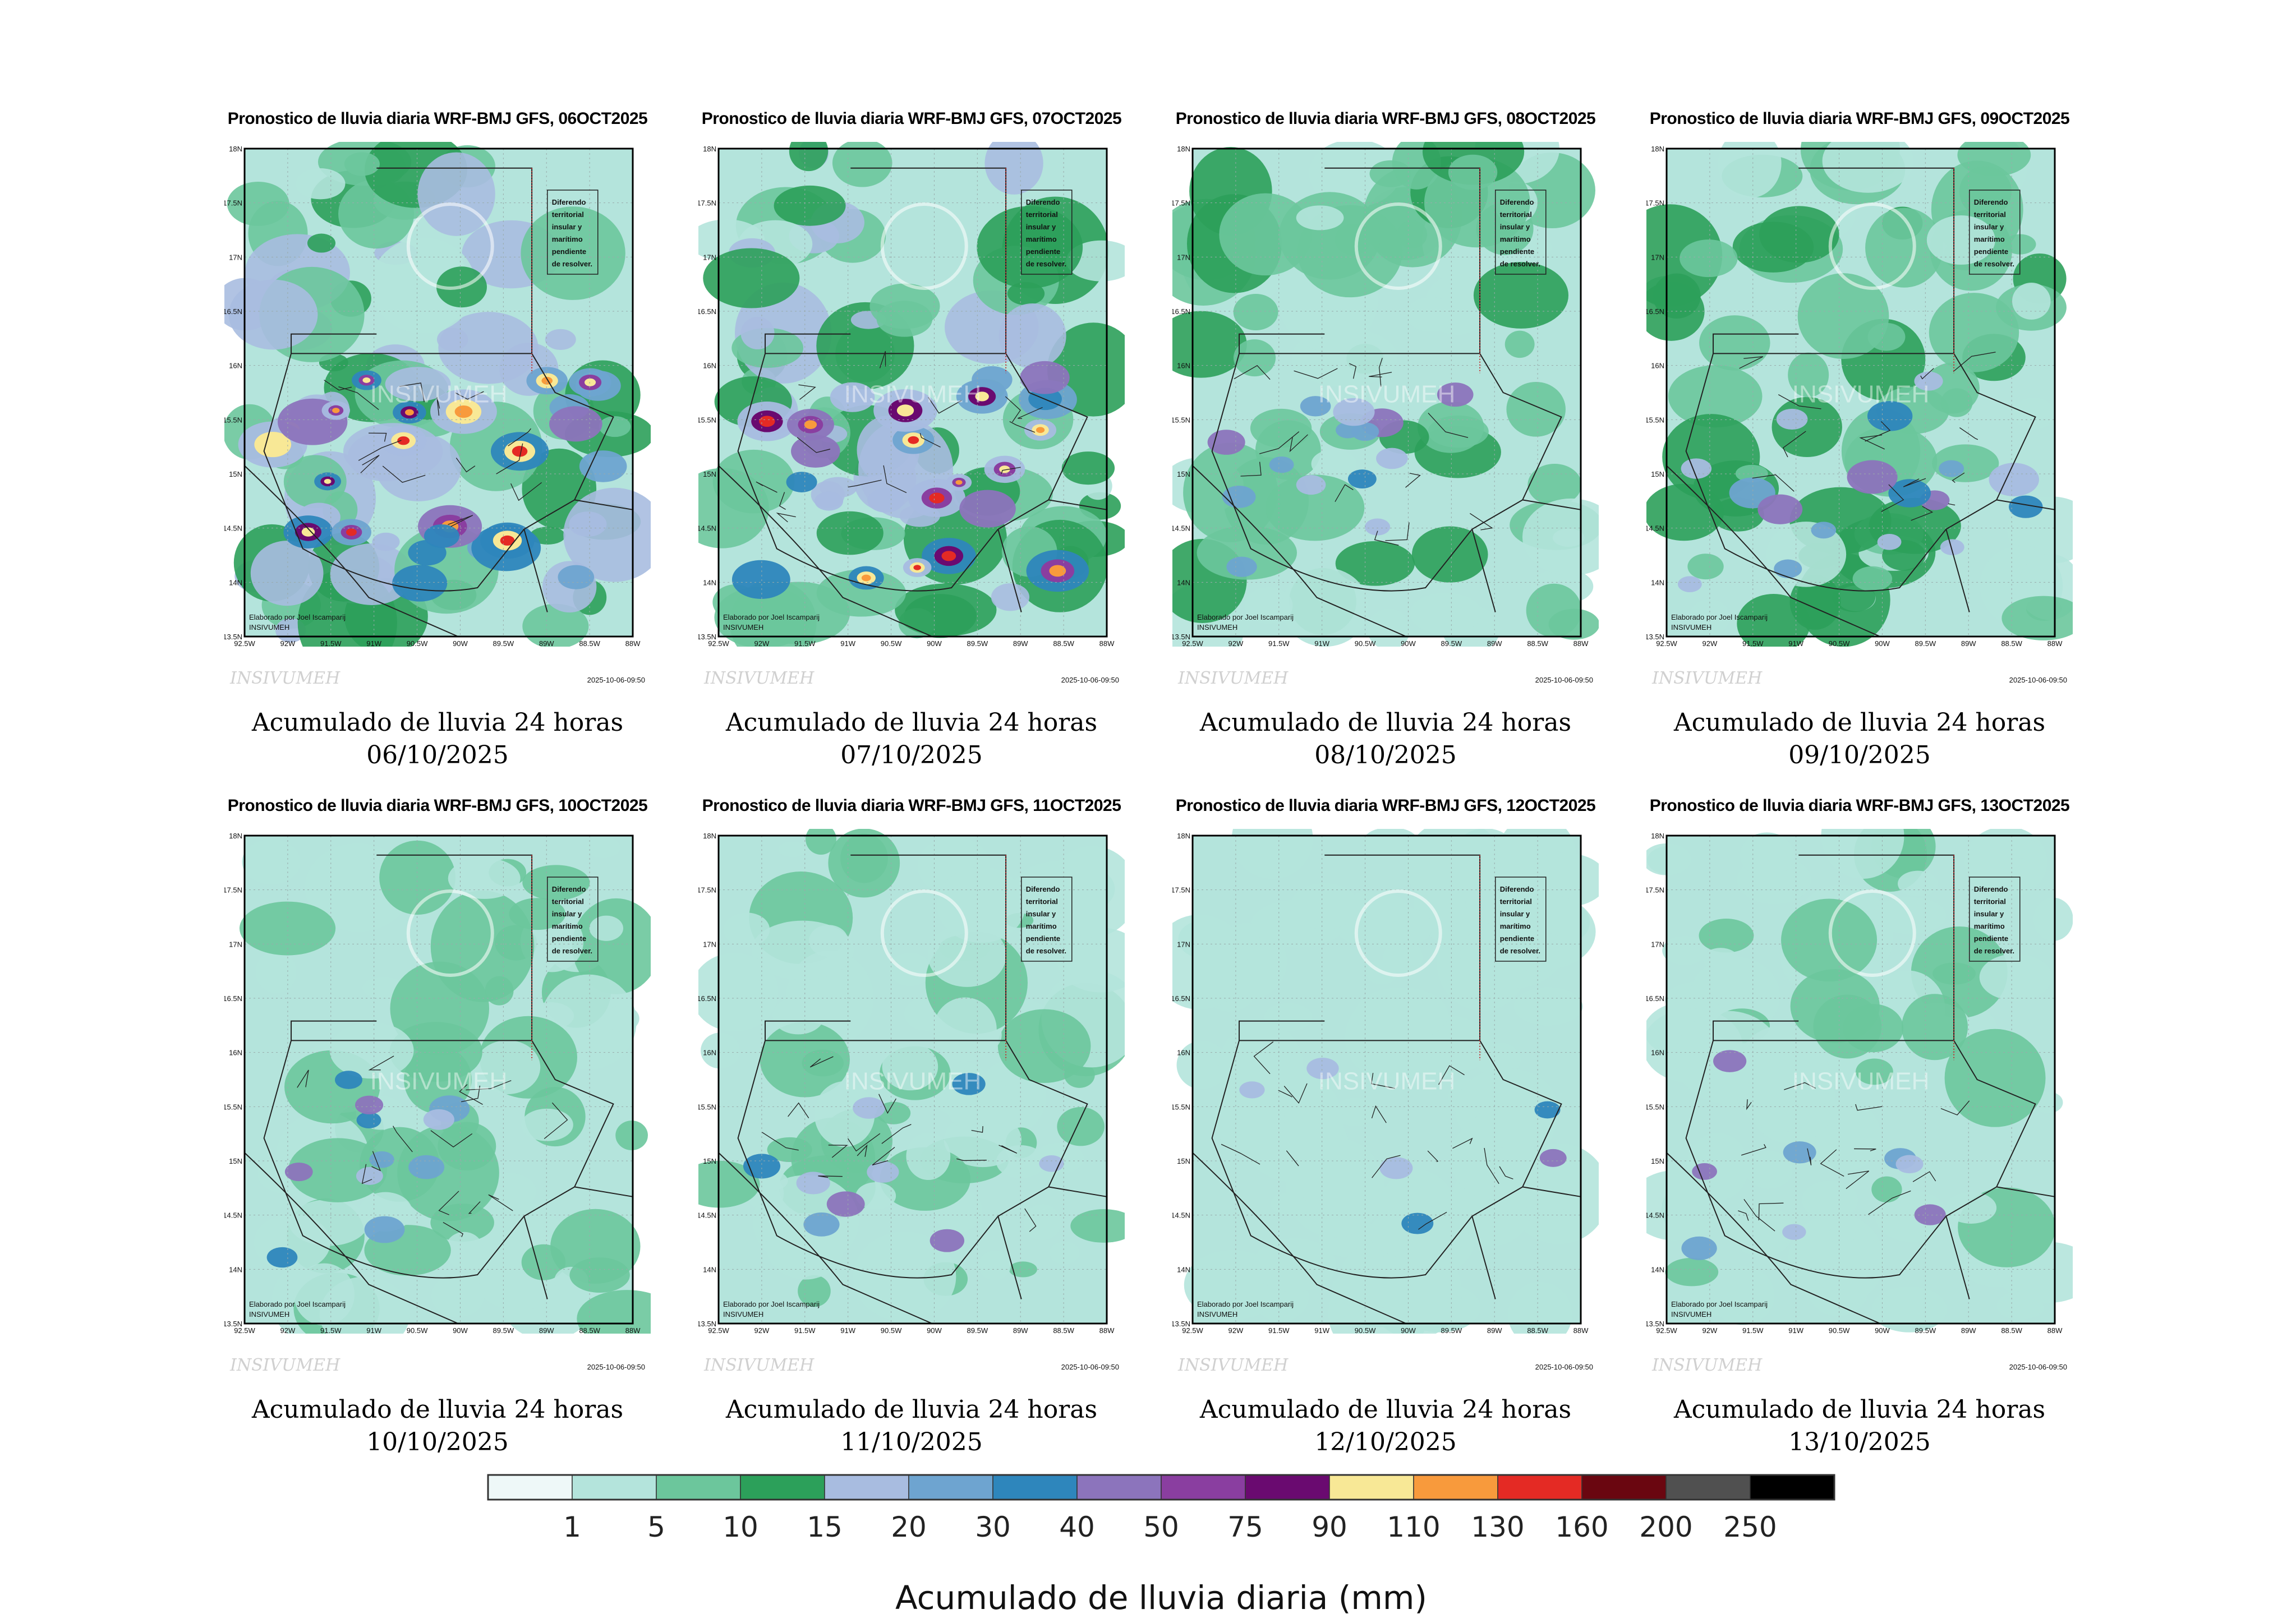 This screenshot has width=2296, height=1623. Describe the element at coordinates (1385, 1409) in the screenshot. I see `caption-line1: Acumulado de lluvia 24 horas` at that location.